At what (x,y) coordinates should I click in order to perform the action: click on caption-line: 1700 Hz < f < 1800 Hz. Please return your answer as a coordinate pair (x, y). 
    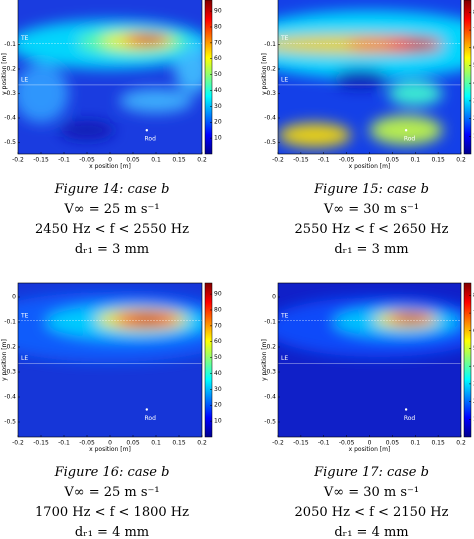
    Looking at the image, I should click on (112, 512).